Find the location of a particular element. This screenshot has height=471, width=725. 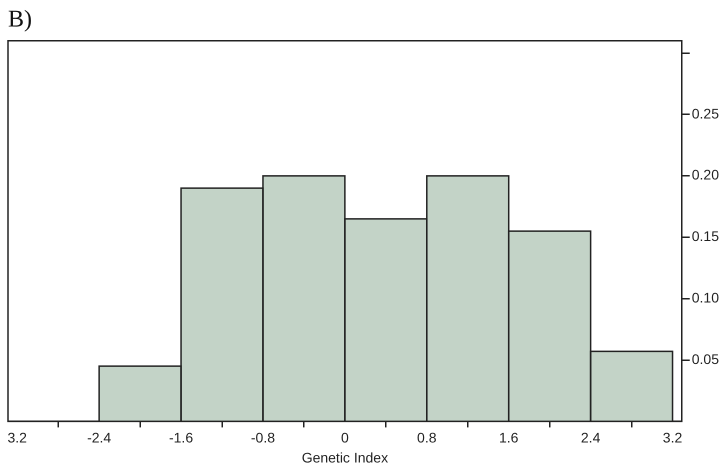

x-tick-label: -2.4 is located at coordinates (99, 438).